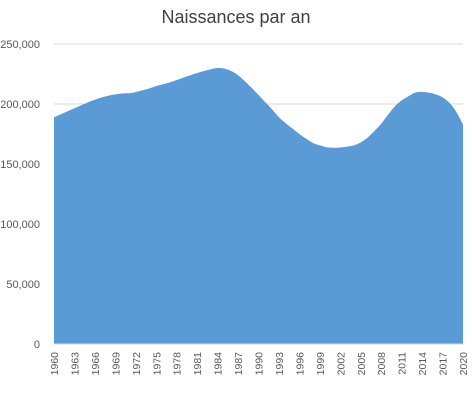 The image size is (472, 410). Describe the element at coordinates (157, 364) in the screenshot. I see `x-tick-label: 1975` at that location.